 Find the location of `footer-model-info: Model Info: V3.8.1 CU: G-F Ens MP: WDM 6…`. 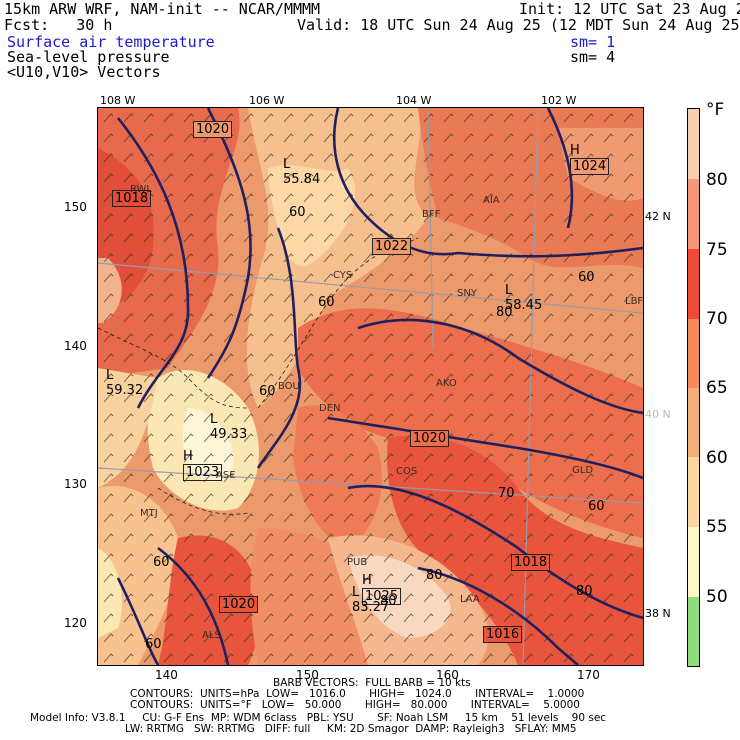

footer-model-info: Model Info: V3.8.1 CU: G-F Ens MP: WDM 6… is located at coordinates (318, 718).